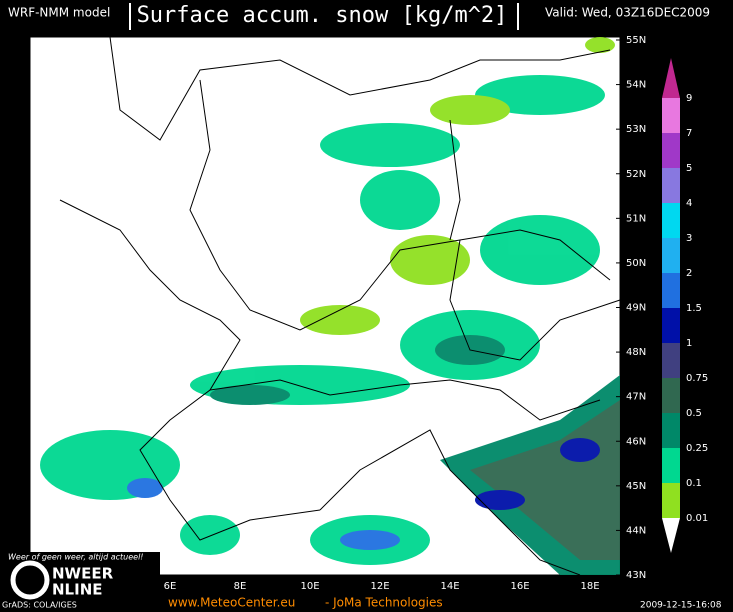  What do you see at coordinates (83, 574) in the screenshot?
I see `logo-line1: NWEER` at bounding box center [83, 574].